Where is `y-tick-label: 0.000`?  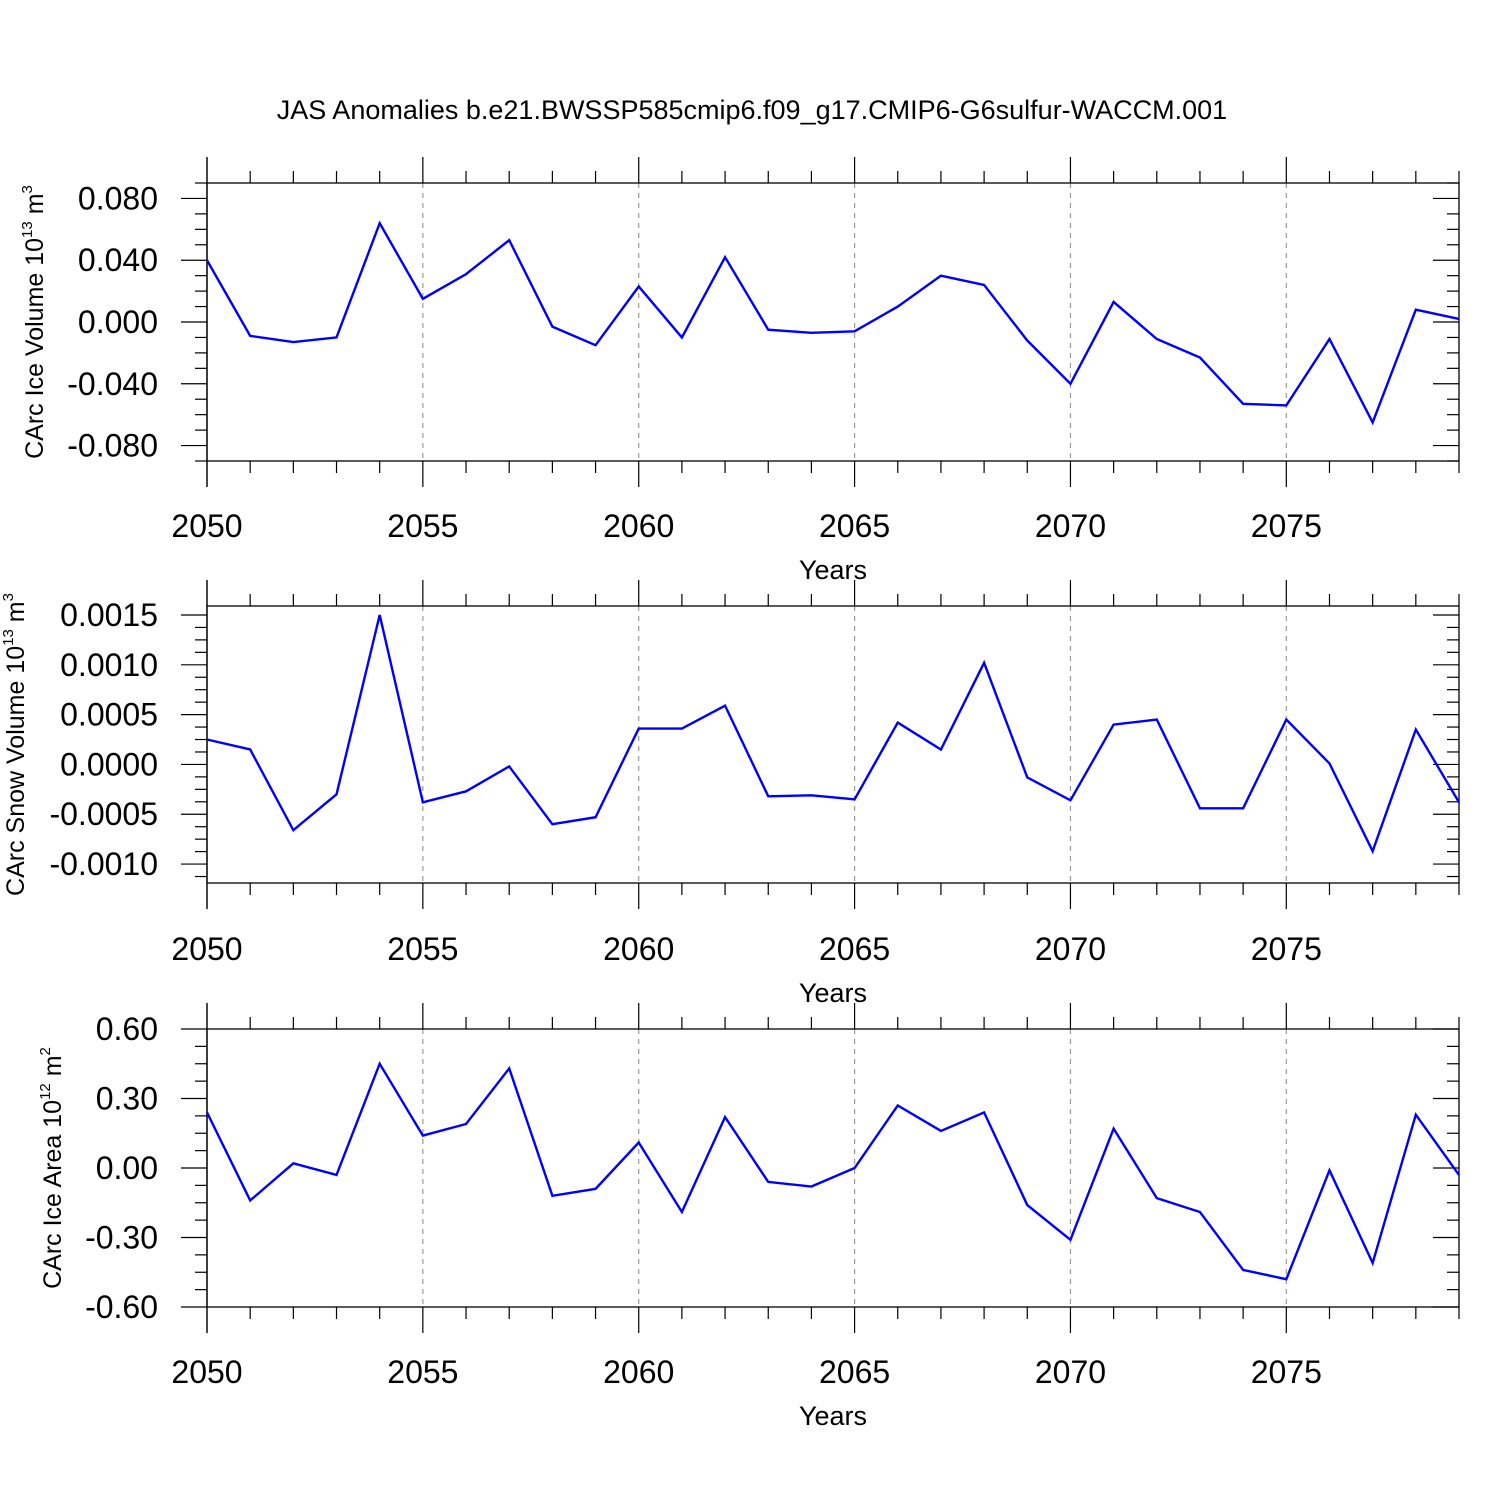
y-tick-label: 0.000 is located at coordinates (118, 322).